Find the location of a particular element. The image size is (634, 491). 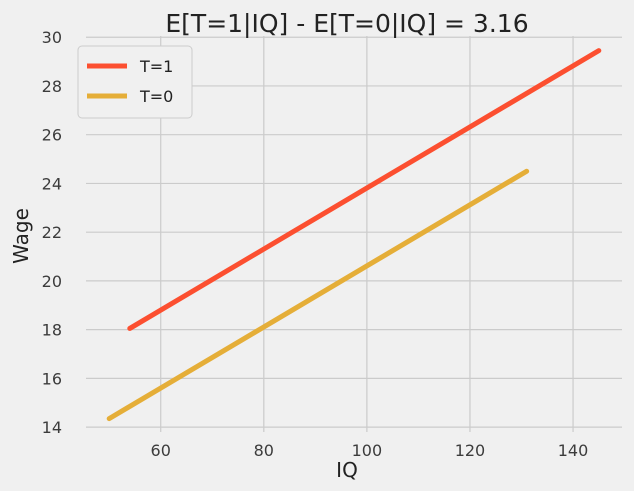

legend-label-t1: T=1 is located at coordinates (156, 66).